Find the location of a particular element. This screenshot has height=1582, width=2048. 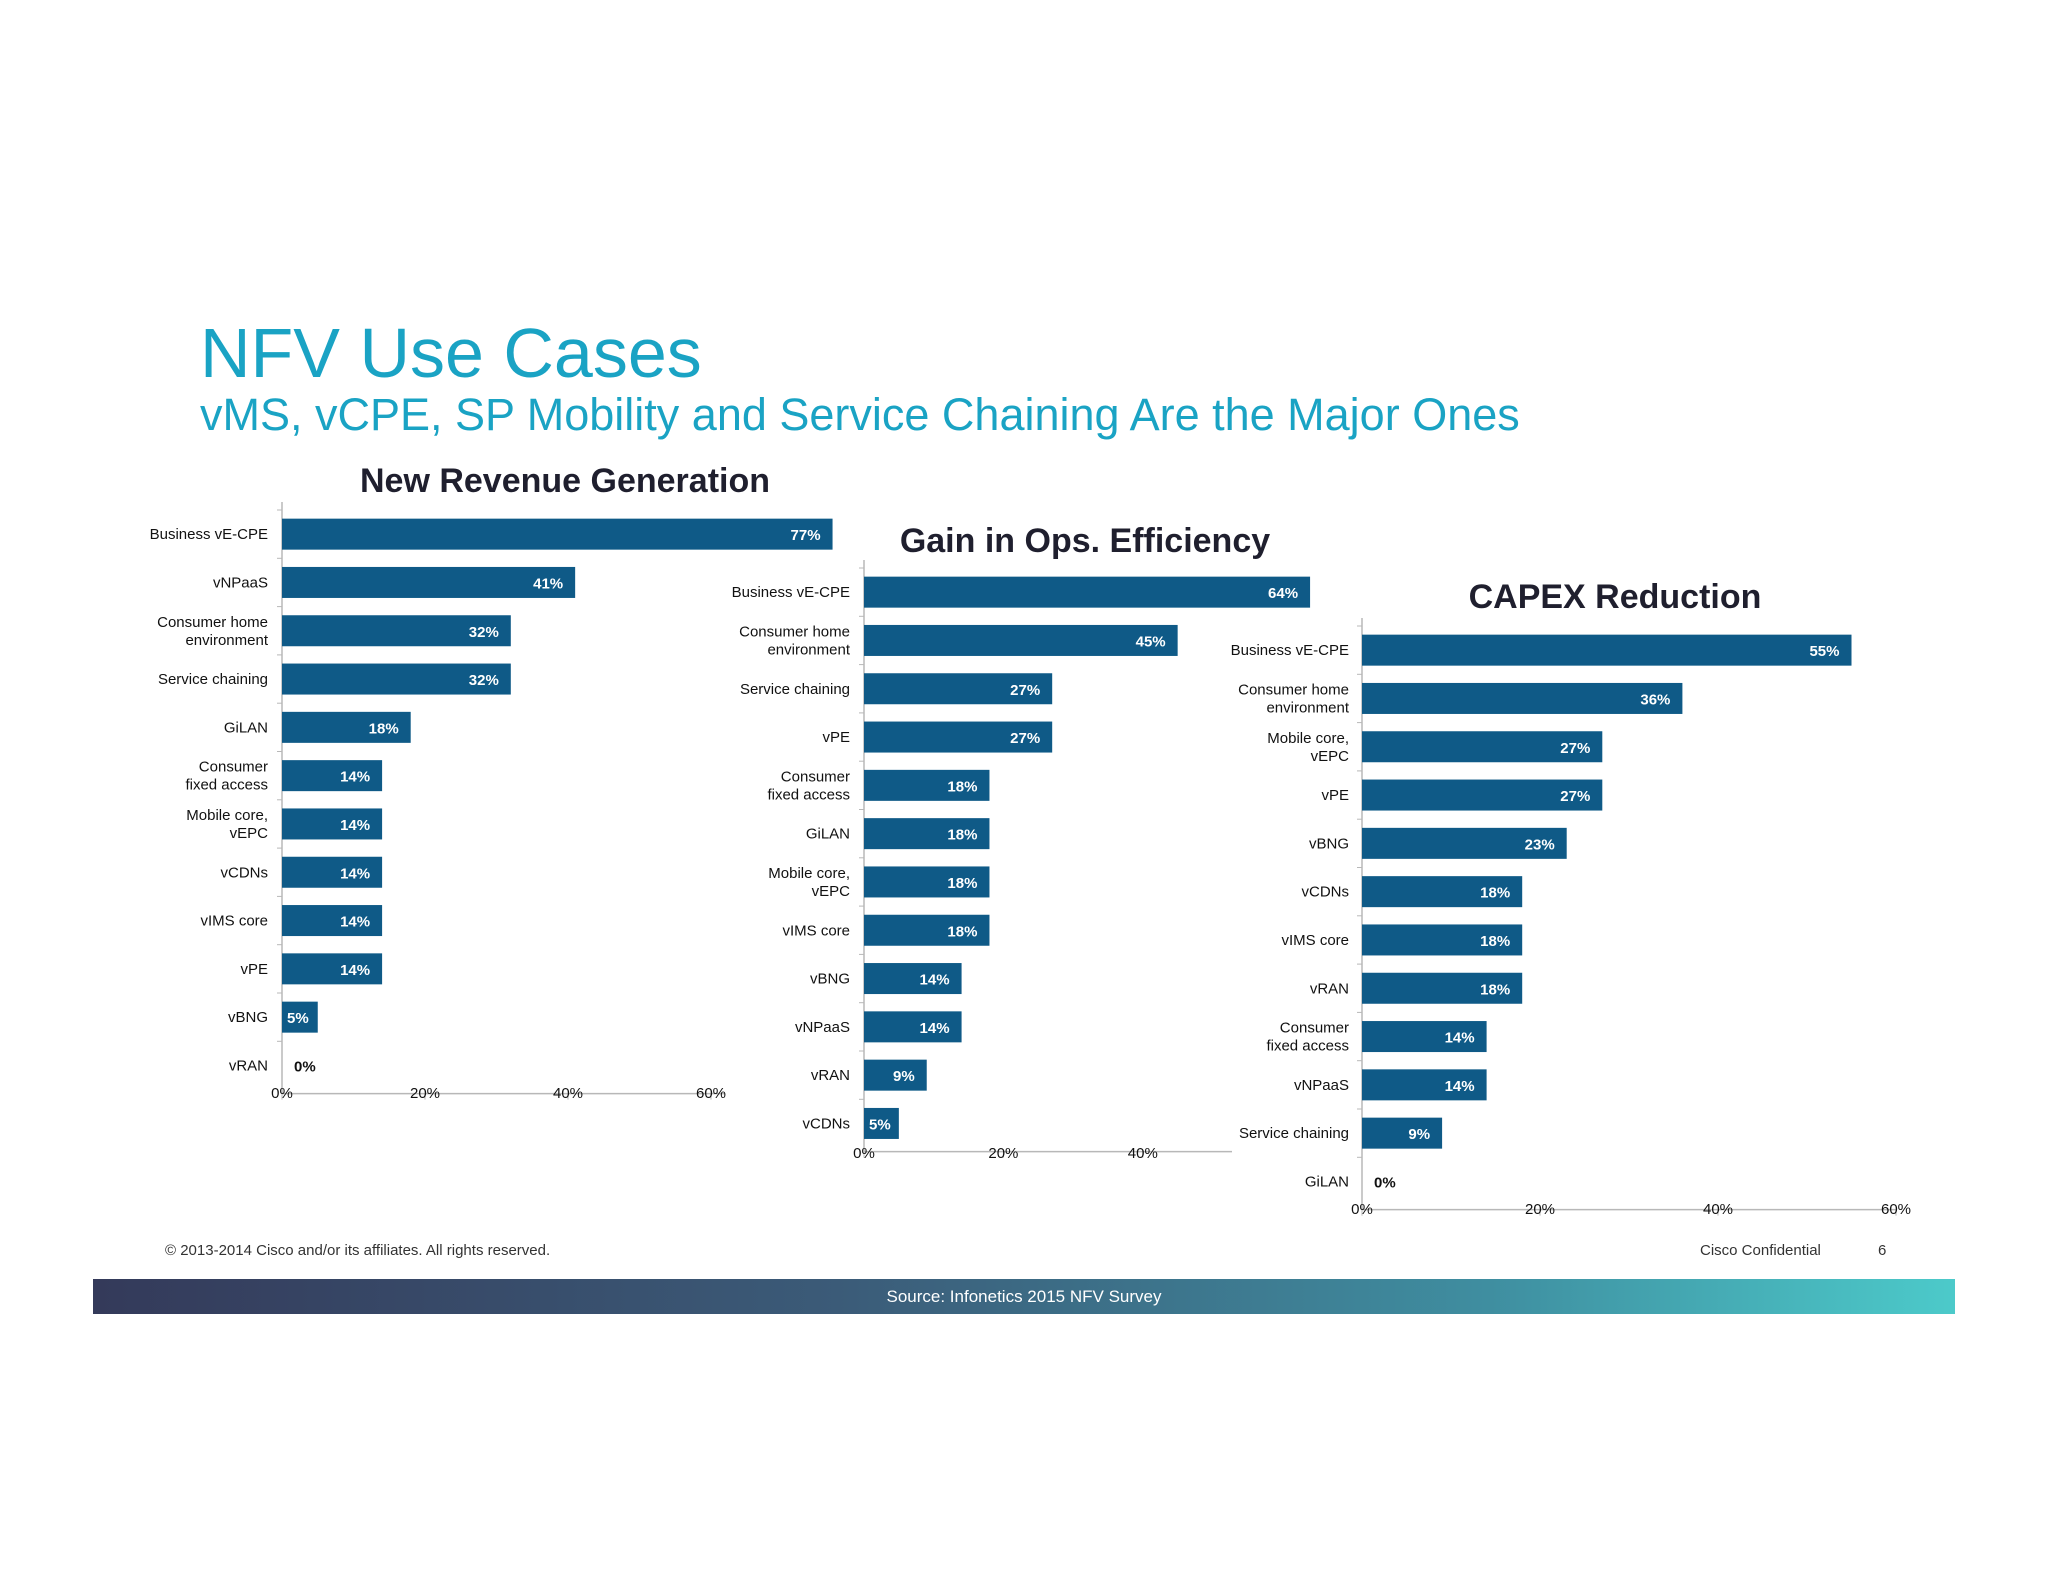

chart-title: CAPEX Reduction is located at coordinates (1615, 597).